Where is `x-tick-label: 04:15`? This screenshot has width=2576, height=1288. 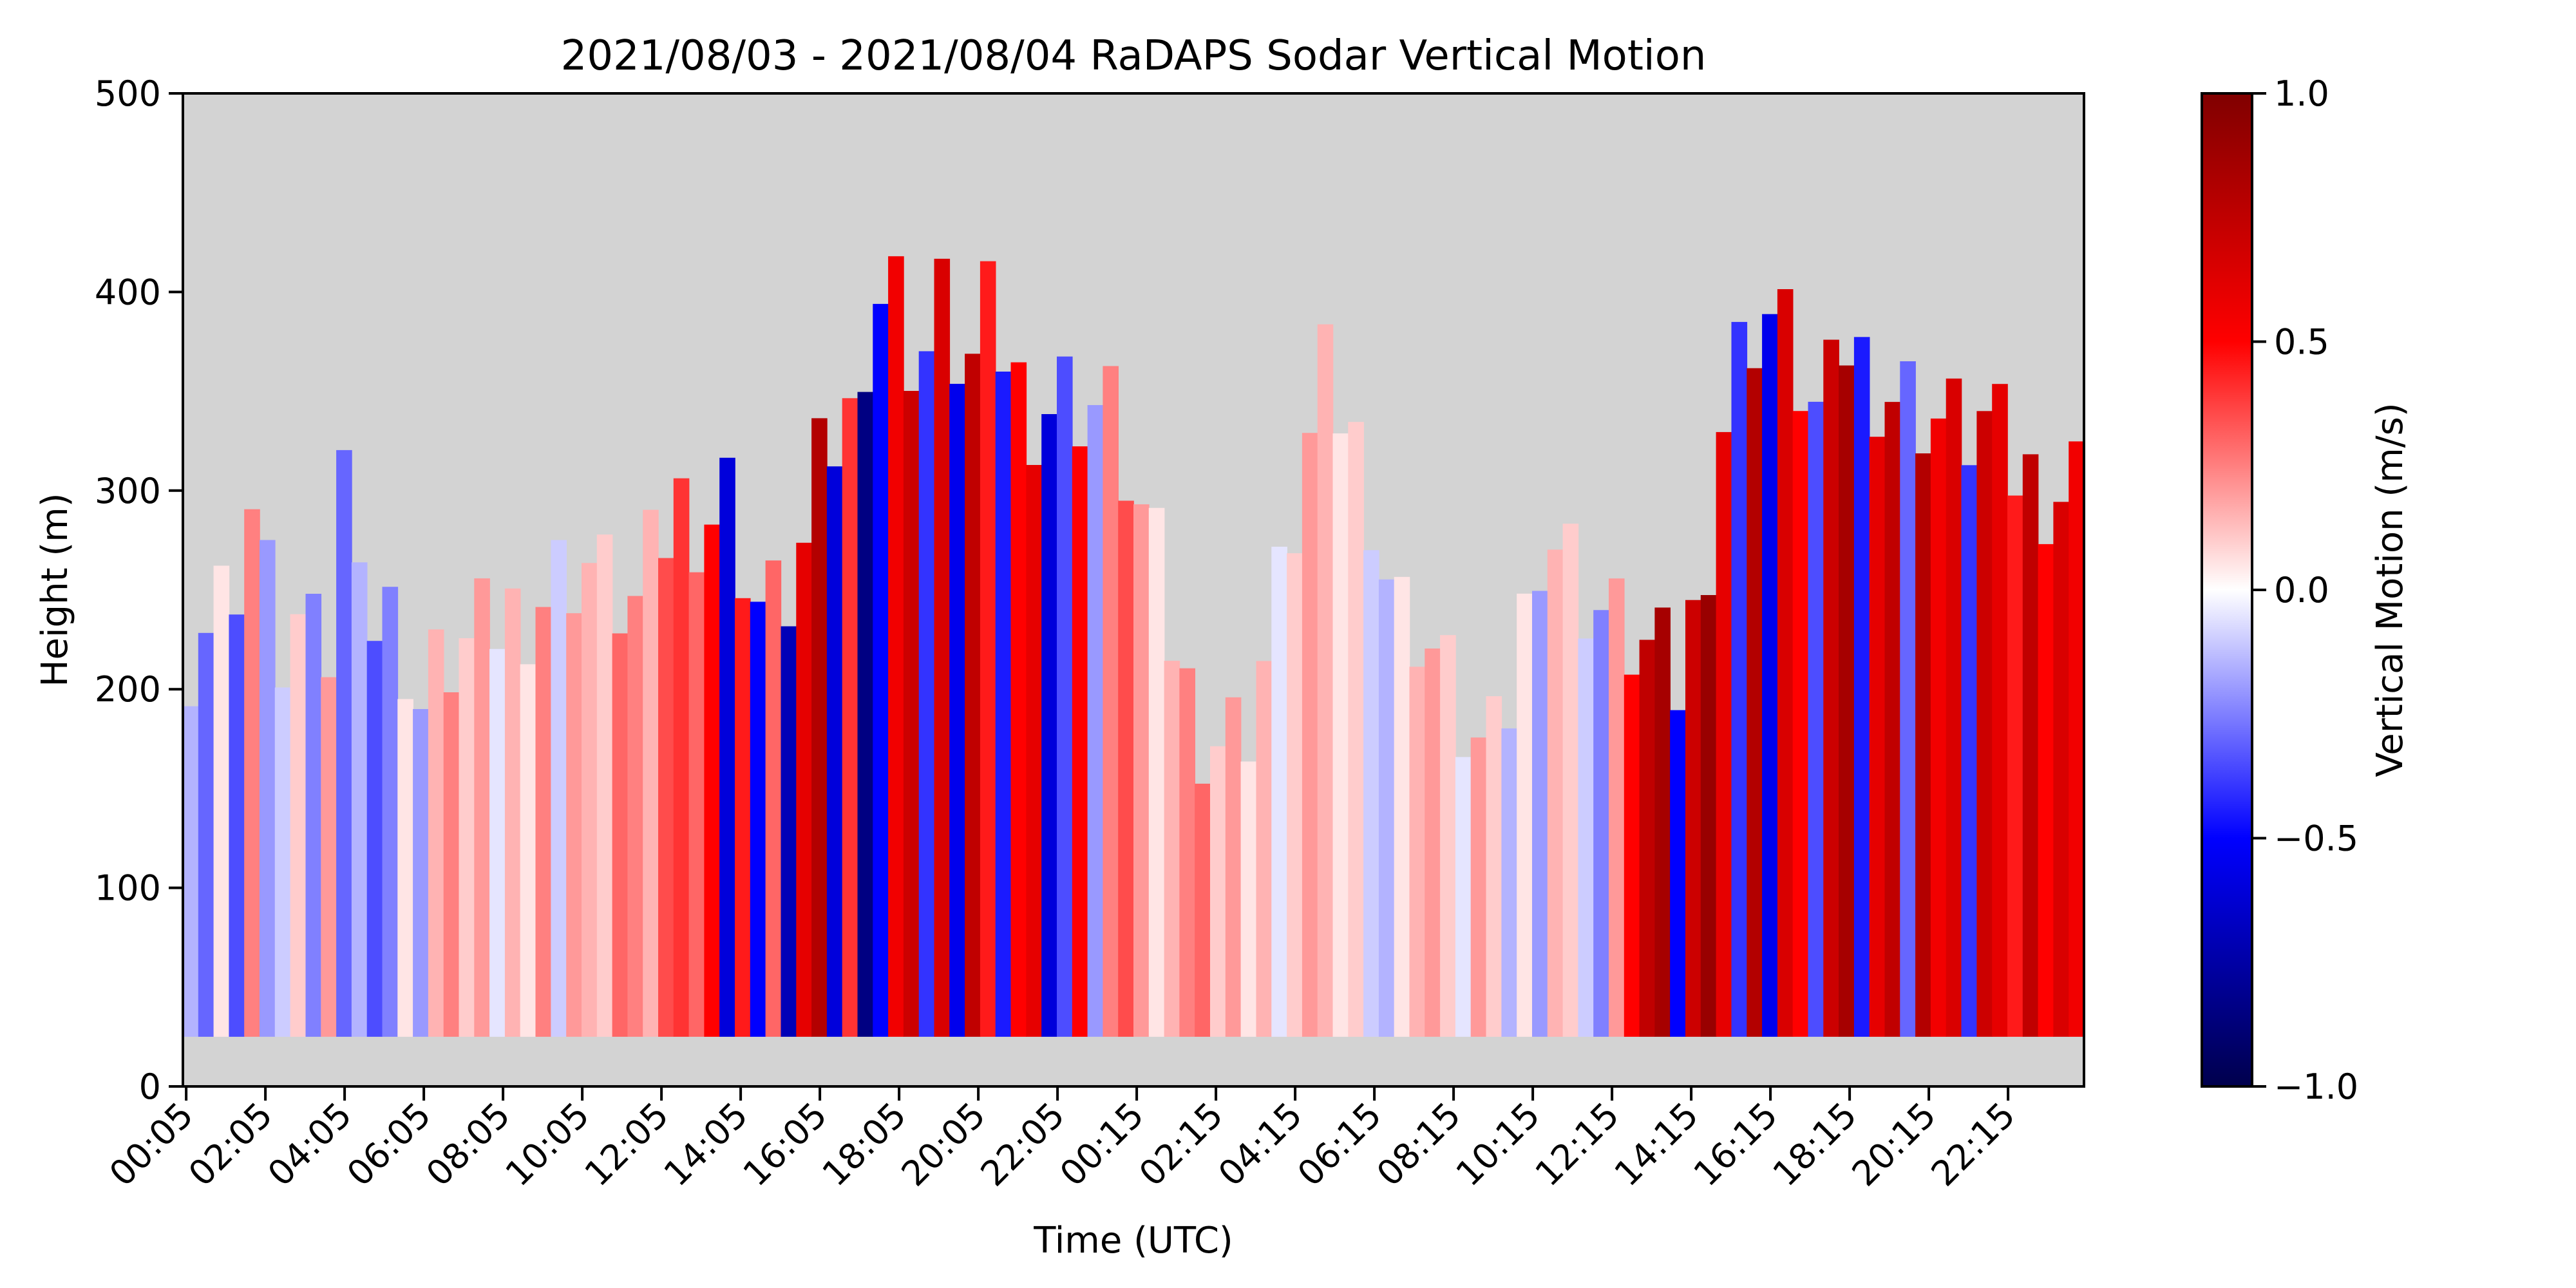 x-tick-label: 04:15 is located at coordinates (1261, 1145).